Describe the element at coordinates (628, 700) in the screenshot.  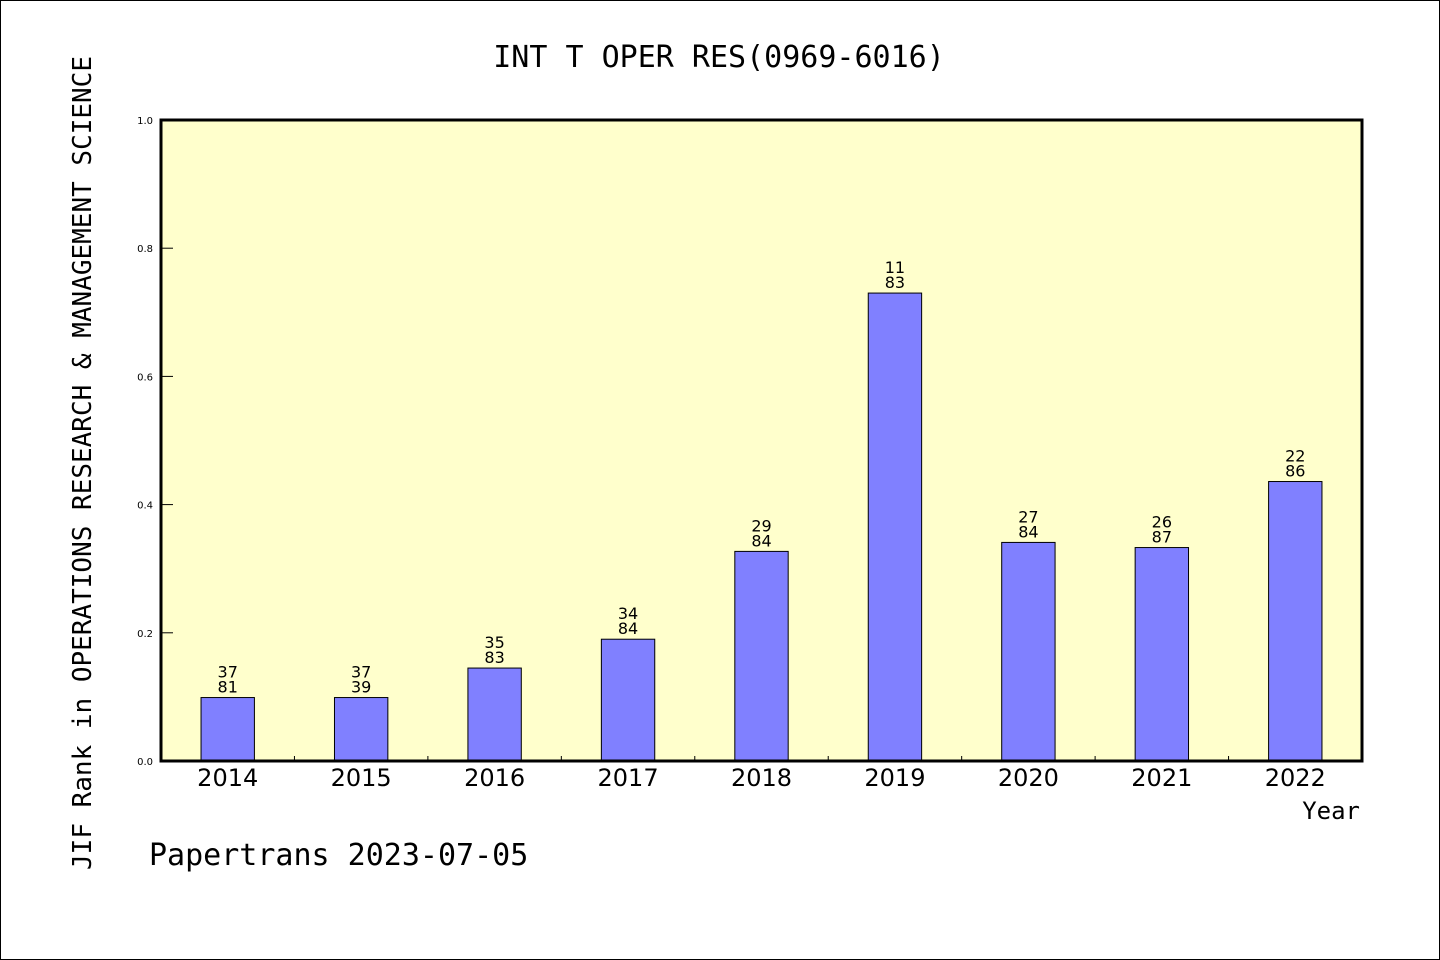
I see `bar-2017` at that location.